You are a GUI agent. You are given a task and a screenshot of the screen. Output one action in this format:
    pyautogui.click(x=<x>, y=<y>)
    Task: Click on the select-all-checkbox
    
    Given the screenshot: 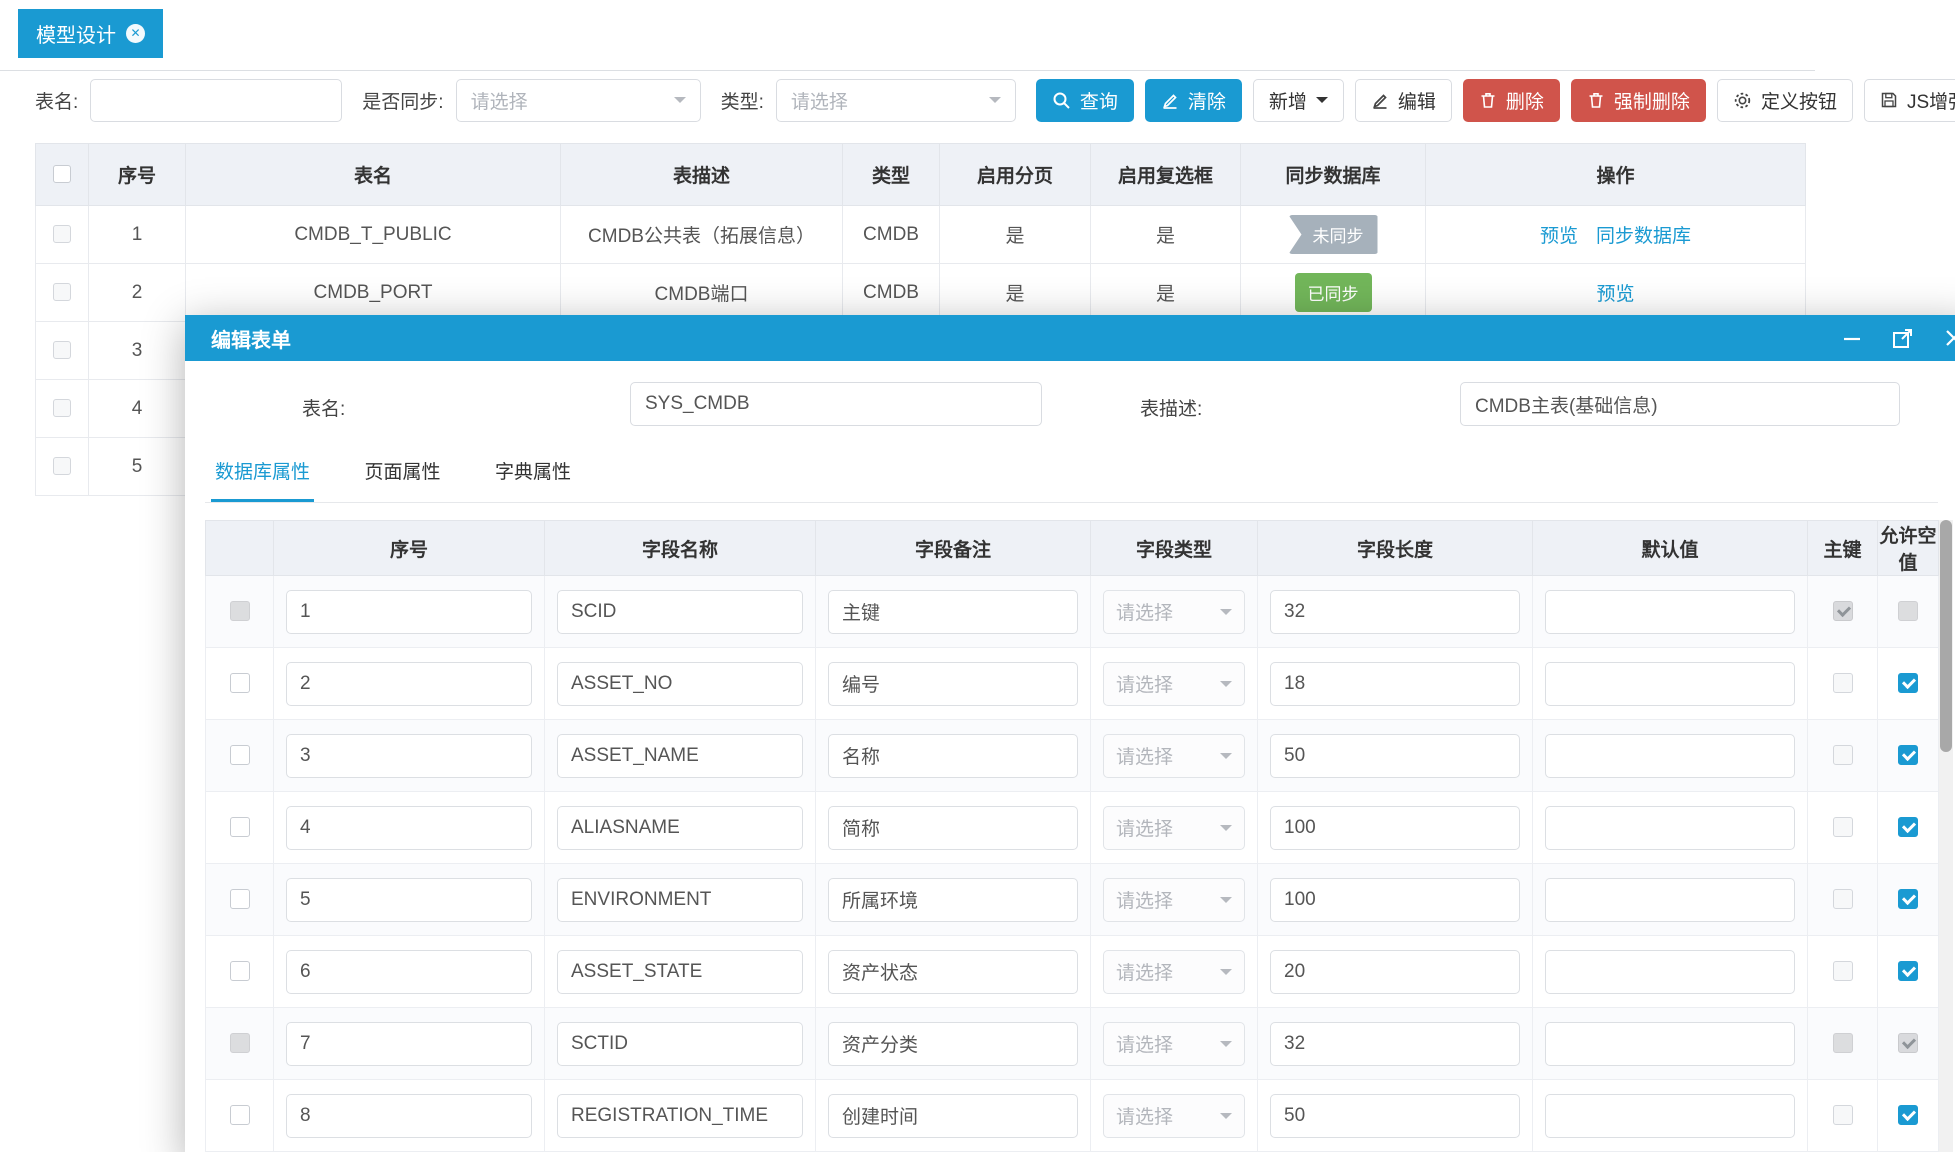 What is the action you would take?
    pyautogui.click(x=62, y=174)
    